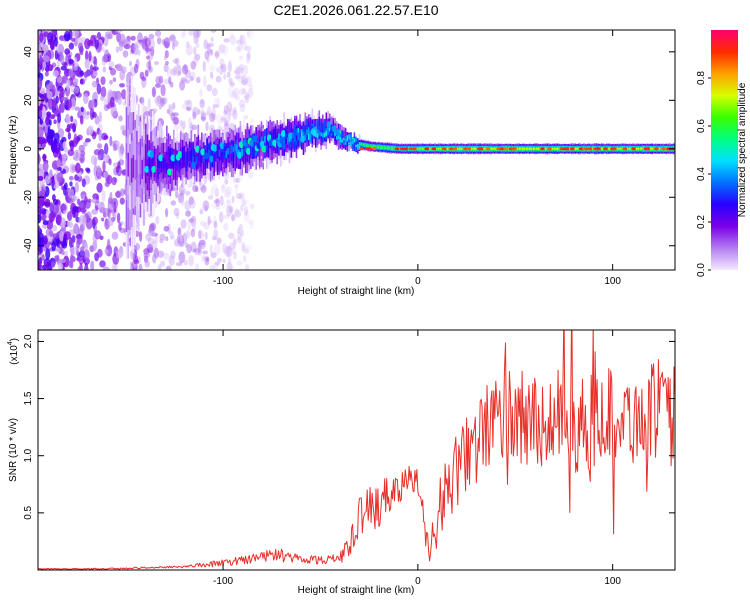  I want to click on colorbar, so click(724, 150).